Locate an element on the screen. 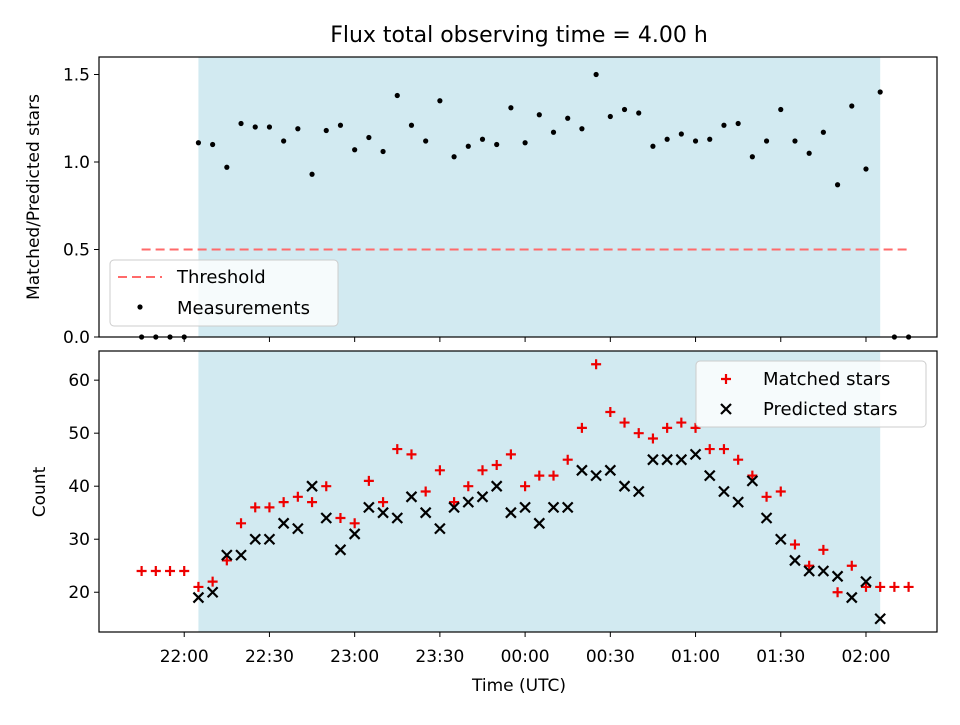 This screenshot has height=725, width=960. x-tick-label: 01:00 is located at coordinates (695, 657).